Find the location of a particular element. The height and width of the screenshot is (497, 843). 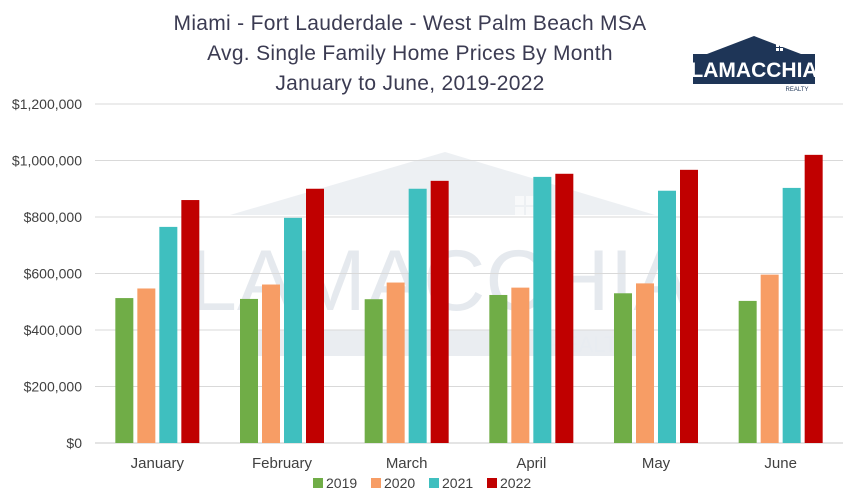

y-tick-label: $0 is located at coordinates (74, 443).